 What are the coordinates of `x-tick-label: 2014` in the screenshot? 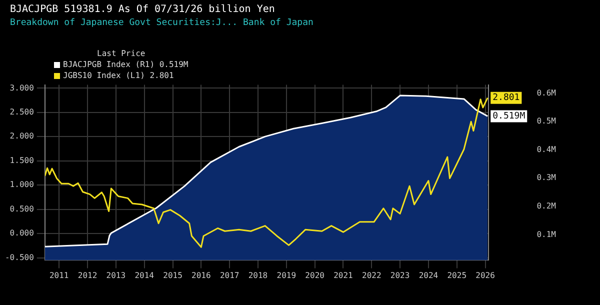 It's located at (144, 275).